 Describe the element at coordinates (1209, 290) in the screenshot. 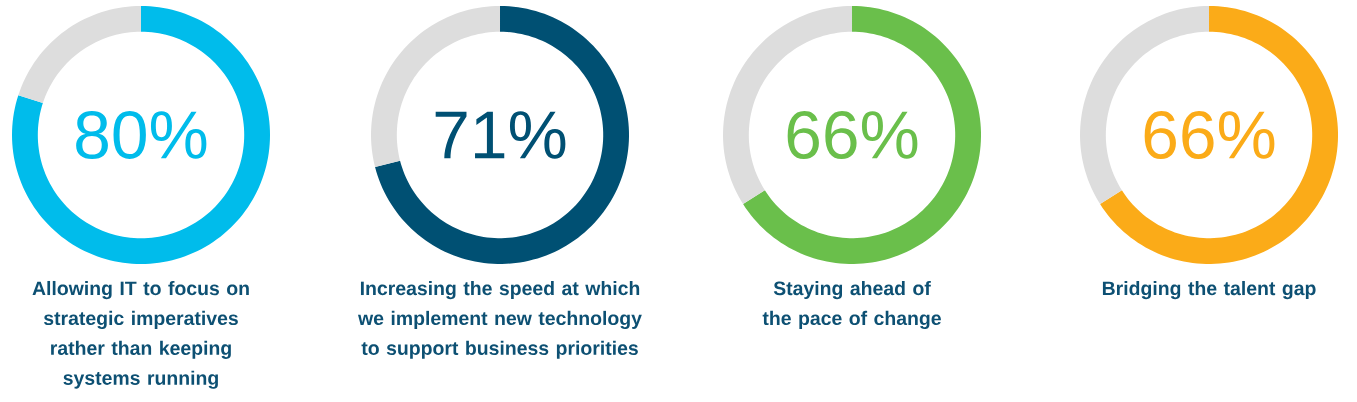

I see `text: Bridging the talent gap` at that location.